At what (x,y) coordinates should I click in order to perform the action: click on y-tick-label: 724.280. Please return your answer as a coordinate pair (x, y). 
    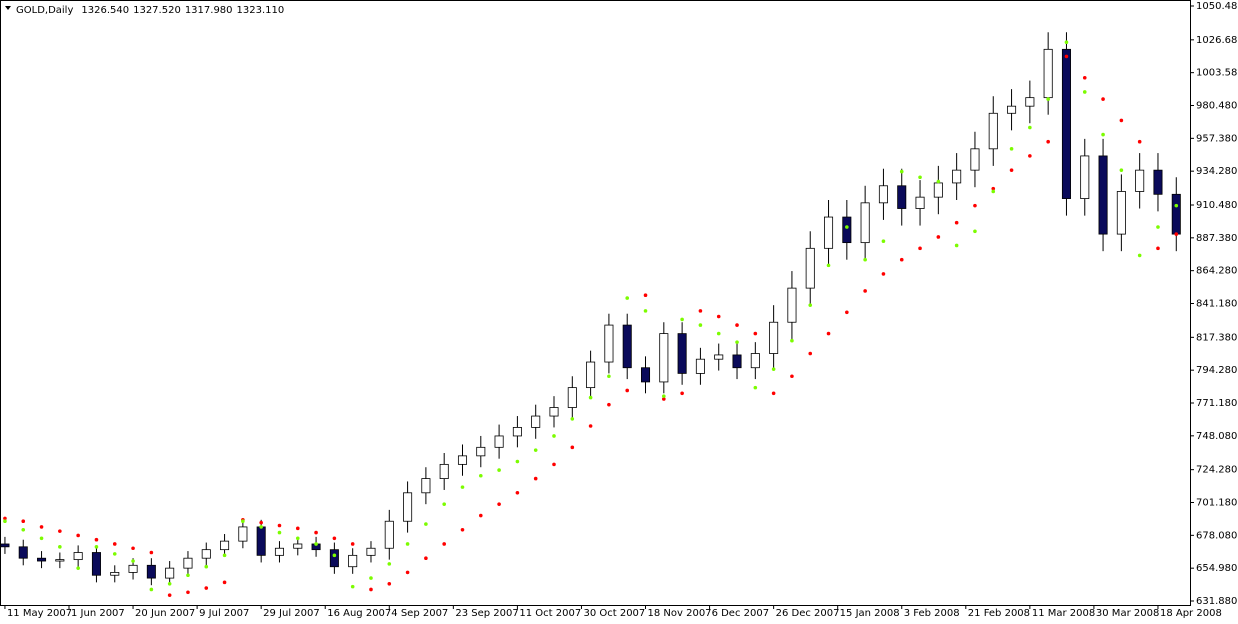
    Looking at the image, I should click on (1216, 470).